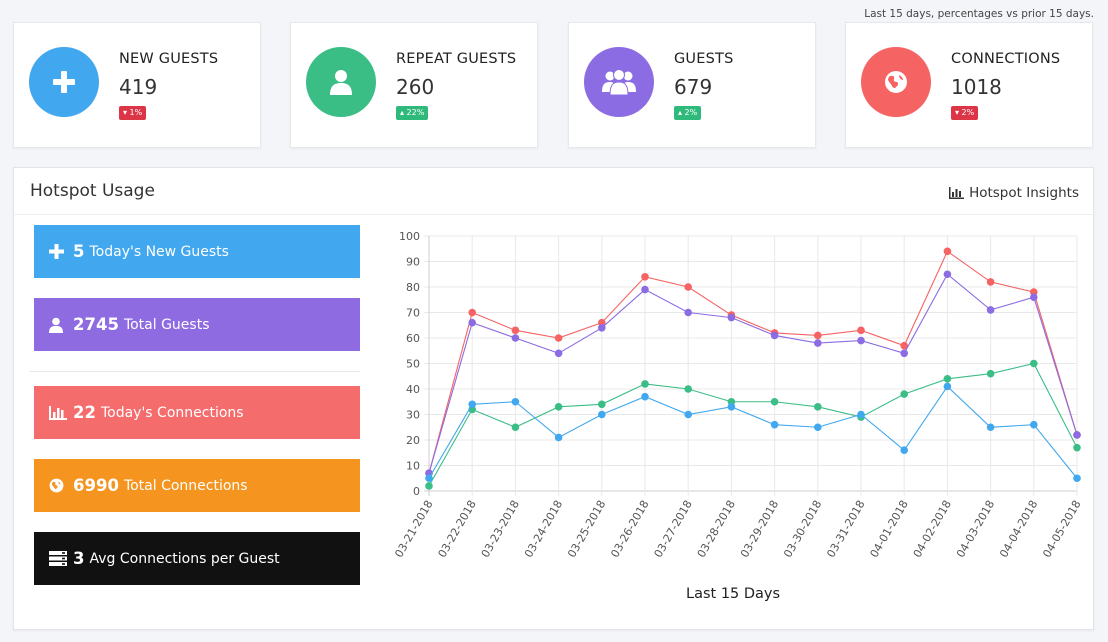  What do you see at coordinates (932, 529) in the screenshot?
I see `x-tick-label: 04-02-2018` at bounding box center [932, 529].